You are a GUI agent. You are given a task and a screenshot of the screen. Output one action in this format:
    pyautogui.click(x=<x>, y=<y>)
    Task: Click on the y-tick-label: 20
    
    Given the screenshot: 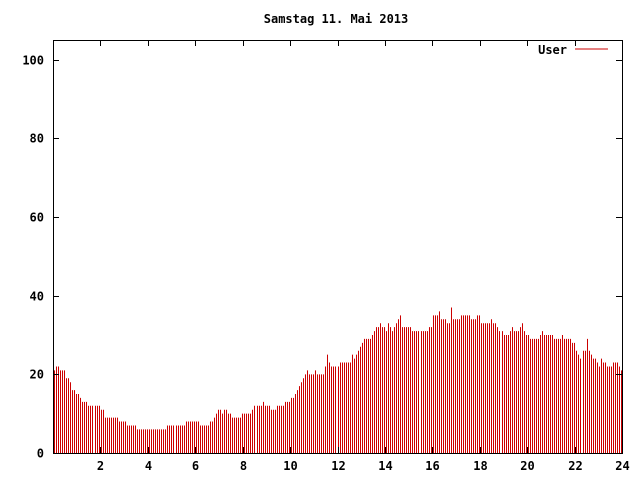 What is the action you would take?
    pyautogui.click(x=37, y=375)
    